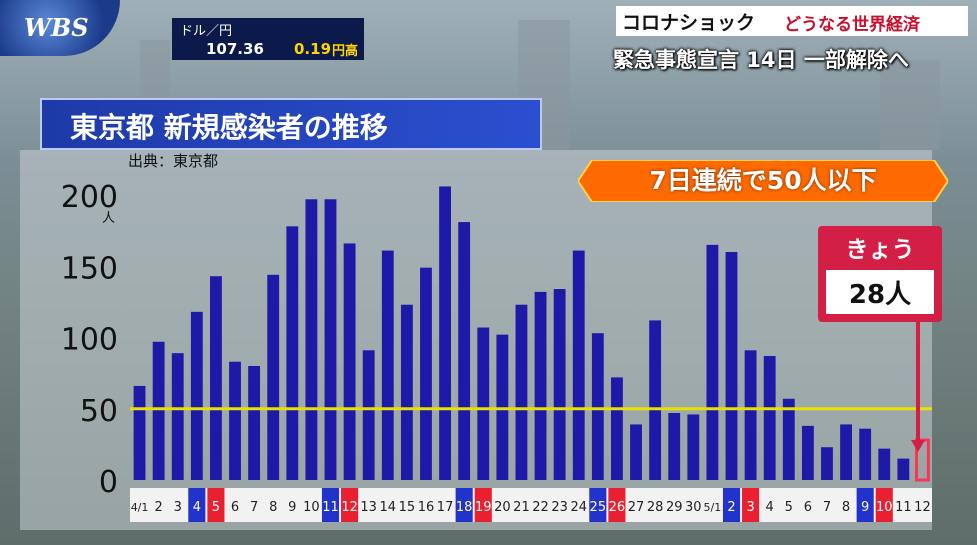 The width and height of the screenshot is (977, 545). I want to click on x-tick-label: 30, so click(693, 507).